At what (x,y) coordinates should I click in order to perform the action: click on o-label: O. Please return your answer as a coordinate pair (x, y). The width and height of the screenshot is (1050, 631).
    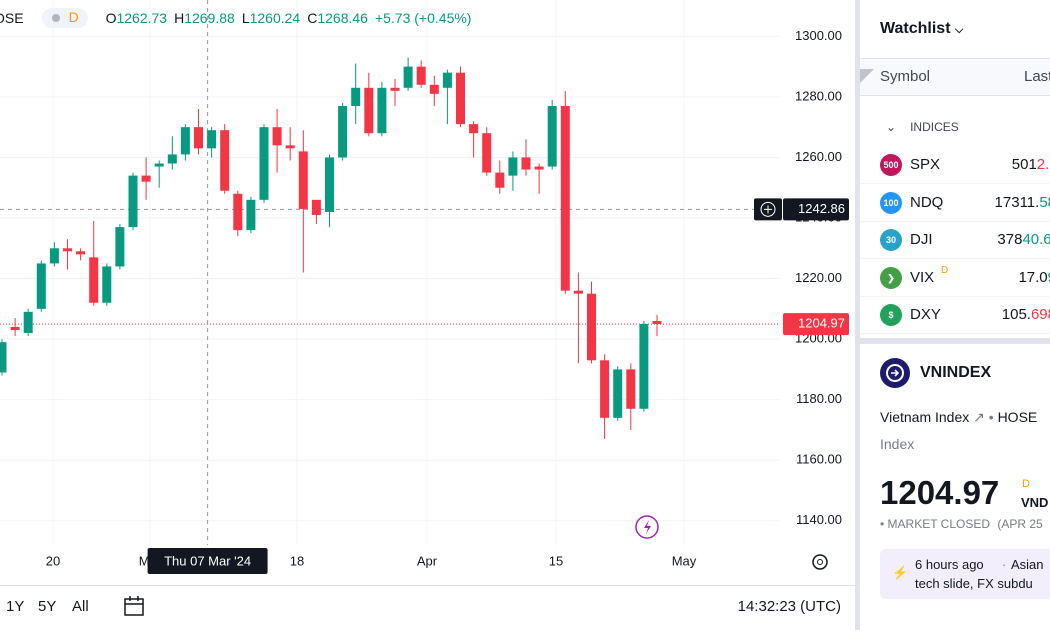
    Looking at the image, I should click on (111, 18).